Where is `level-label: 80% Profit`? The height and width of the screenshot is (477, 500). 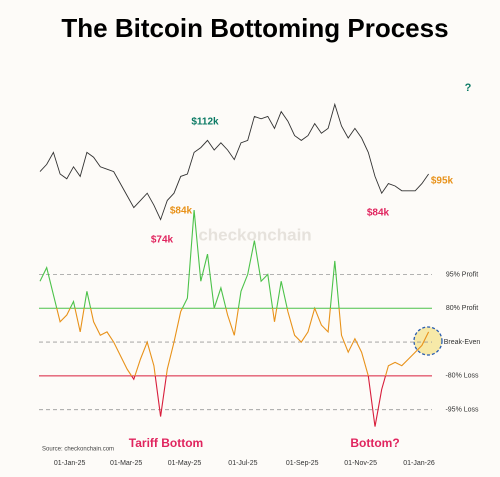 level-label: 80% Profit is located at coordinates (462, 308).